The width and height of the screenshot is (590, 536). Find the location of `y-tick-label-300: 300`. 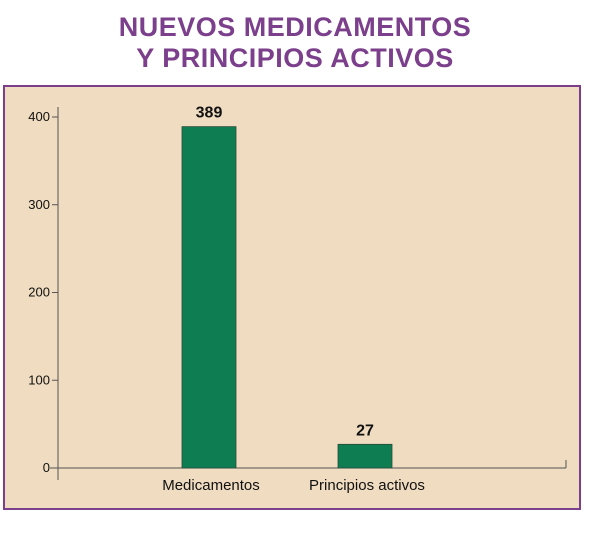

y-tick-label-300: 300 is located at coordinates (39, 204).